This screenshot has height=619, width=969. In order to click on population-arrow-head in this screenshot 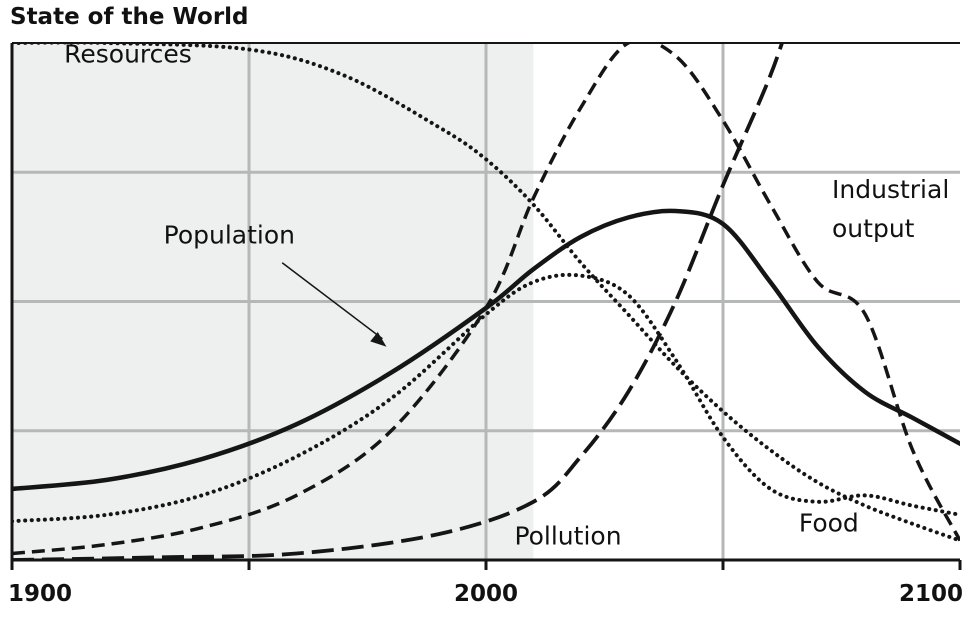, I will do `click(378, 339)`.